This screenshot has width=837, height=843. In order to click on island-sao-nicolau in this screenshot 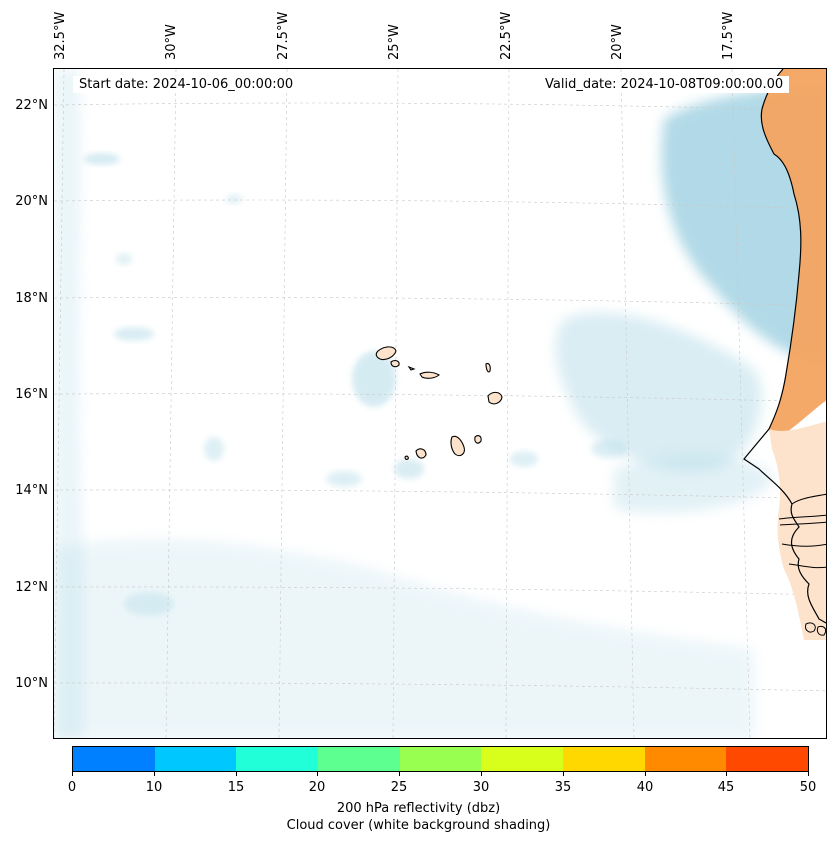, I will do `click(429, 375)`.